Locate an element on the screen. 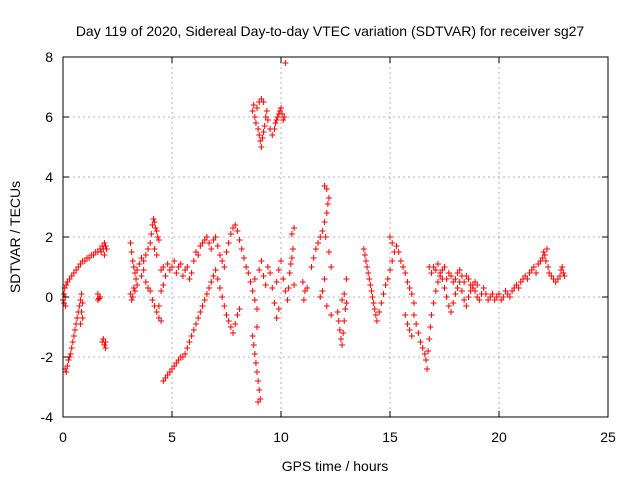  x-tick-label: 15 is located at coordinates (390, 437).